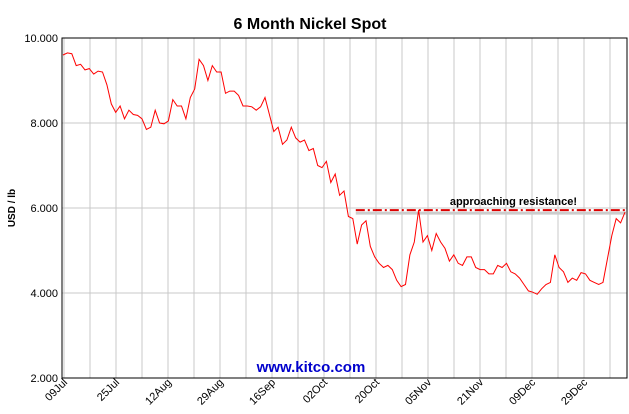 This screenshot has height=414, width=629. Describe the element at coordinates (158, 392) in the screenshot. I see `x-tick-label: 12Aug` at that location.